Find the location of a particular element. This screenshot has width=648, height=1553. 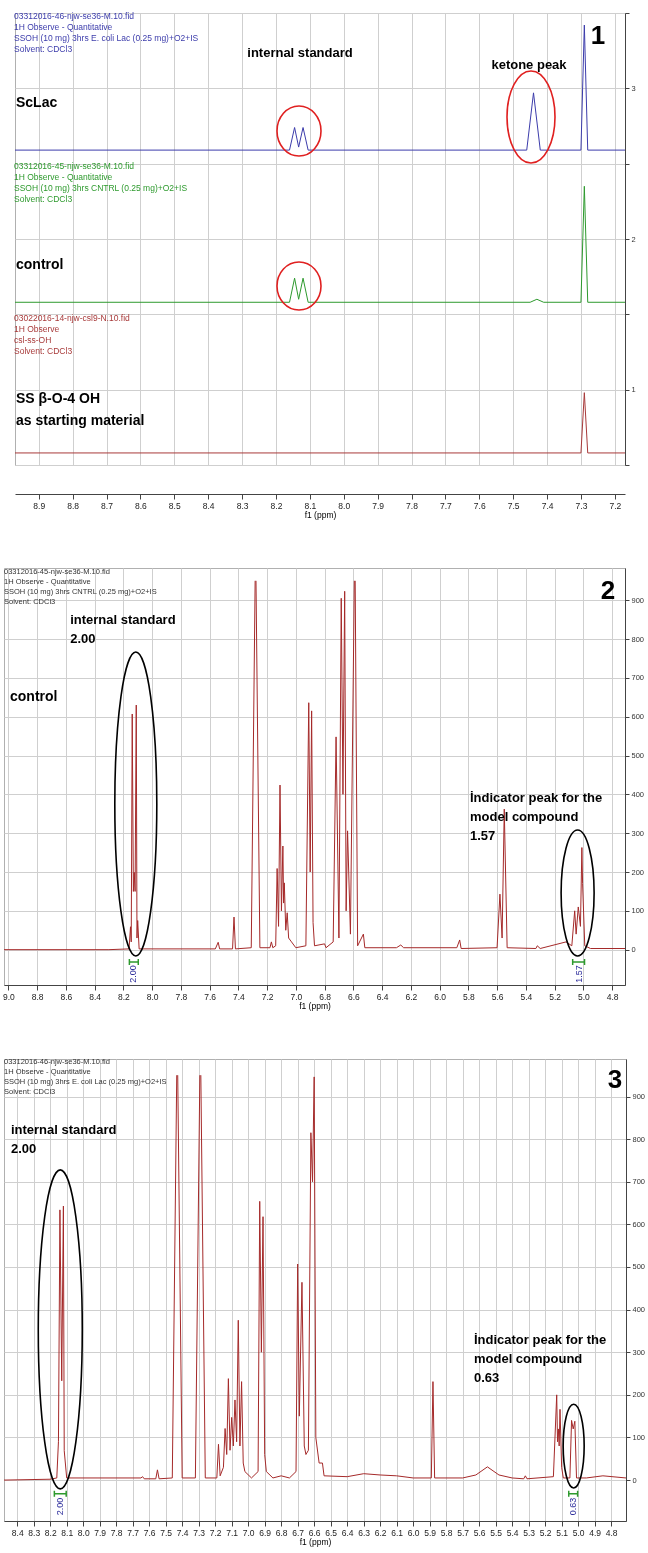

annotation: 0.63 is located at coordinates (572, 1506).